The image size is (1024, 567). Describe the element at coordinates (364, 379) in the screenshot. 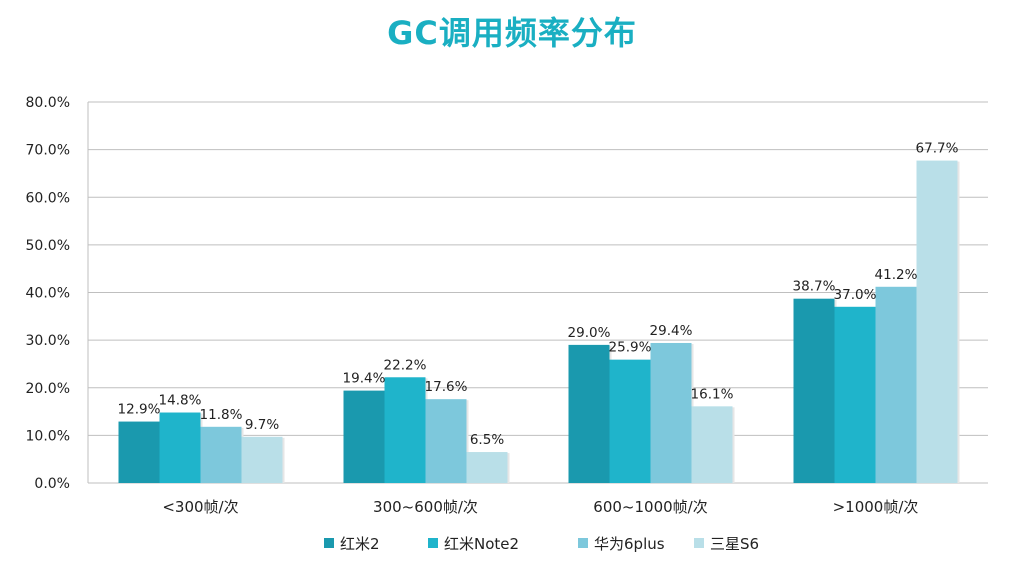

I see `data-label: 19.4%` at that location.